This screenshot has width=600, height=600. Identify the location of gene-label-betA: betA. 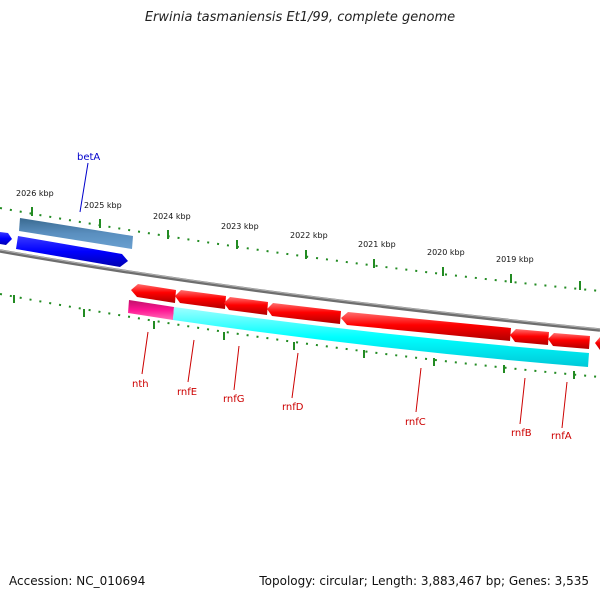
(88, 157).